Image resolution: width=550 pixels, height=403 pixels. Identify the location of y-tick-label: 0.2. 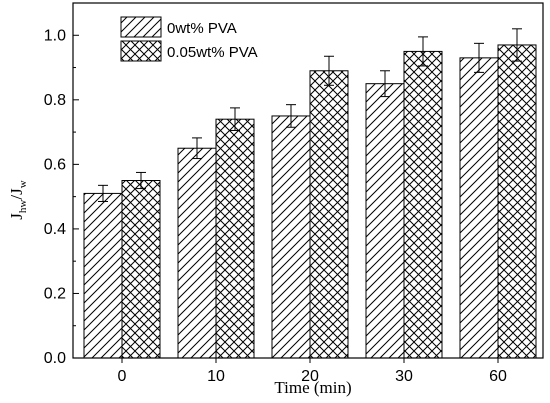
(55, 293).